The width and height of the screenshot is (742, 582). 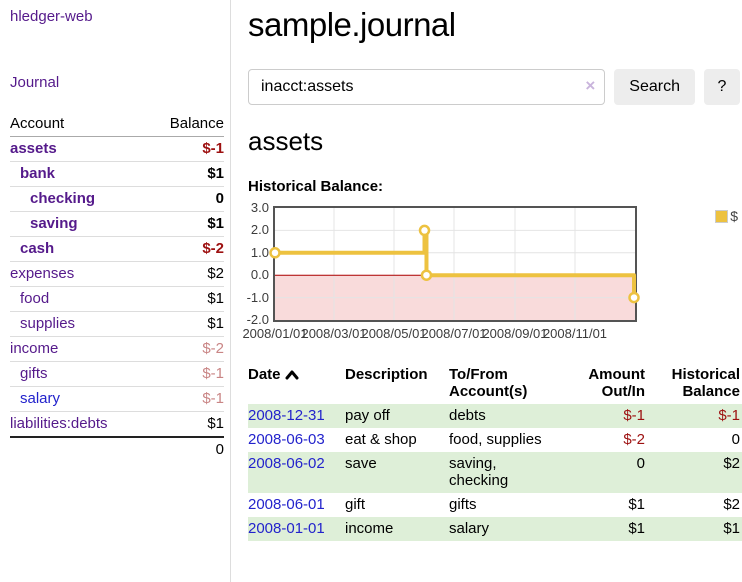 What do you see at coordinates (369, 528) in the screenshot?
I see `register-description: income` at bounding box center [369, 528].